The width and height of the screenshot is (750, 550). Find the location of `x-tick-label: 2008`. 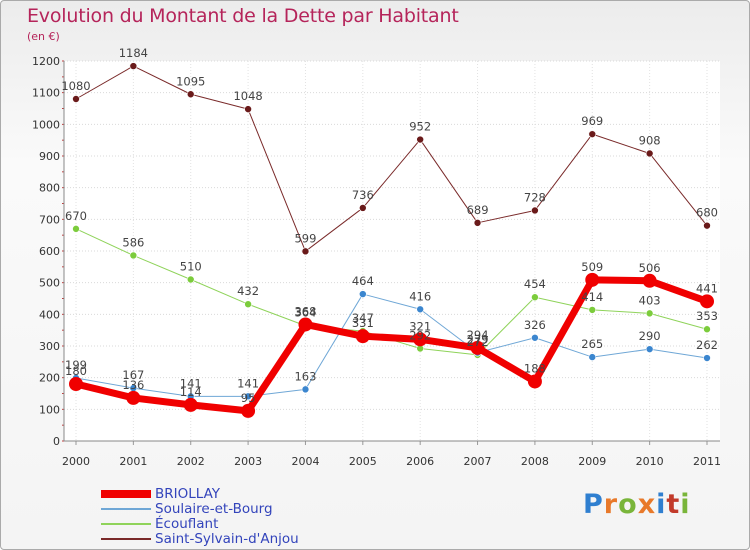

x-tick-label: 2008 is located at coordinates (535, 461).